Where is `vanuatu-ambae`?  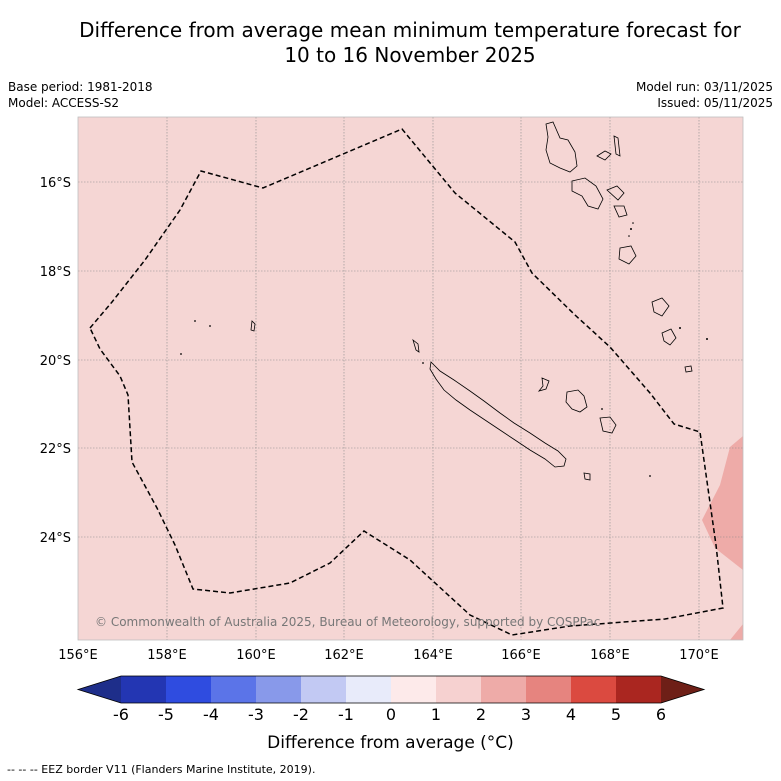 vanuatu-ambae is located at coordinates (604, 155).